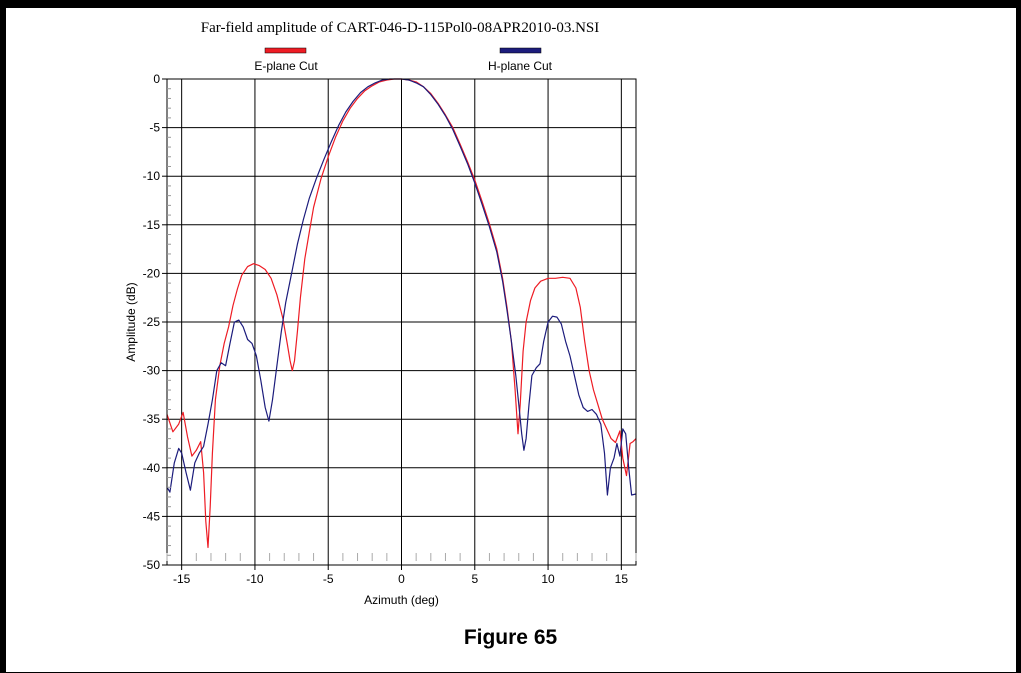  I want to click on y-tick-label: -30, so click(152, 371).